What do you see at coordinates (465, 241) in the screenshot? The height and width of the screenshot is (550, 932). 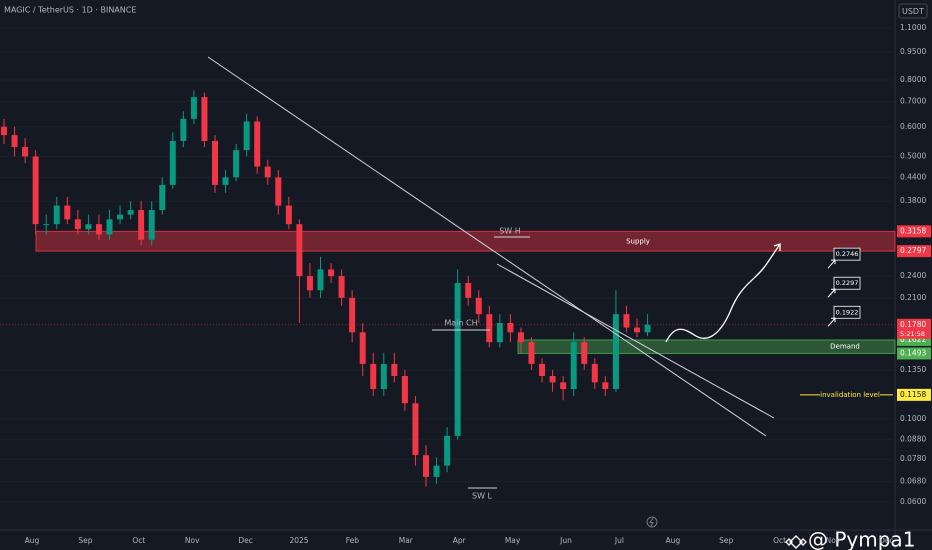 I see `supply-zone` at bounding box center [465, 241].